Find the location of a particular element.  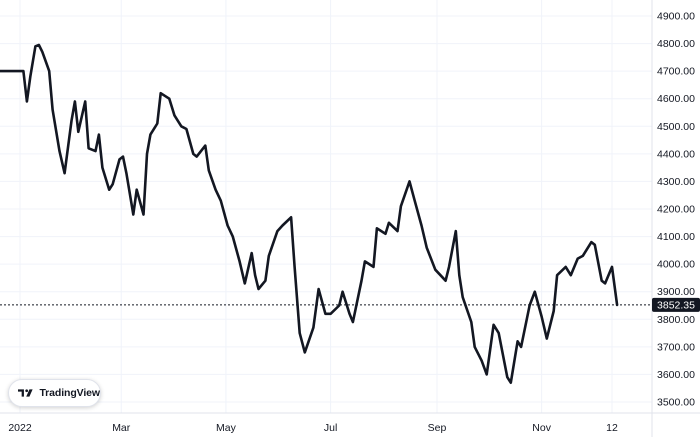

tradingview-badge: TradingView is located at coordinates (54, 393).